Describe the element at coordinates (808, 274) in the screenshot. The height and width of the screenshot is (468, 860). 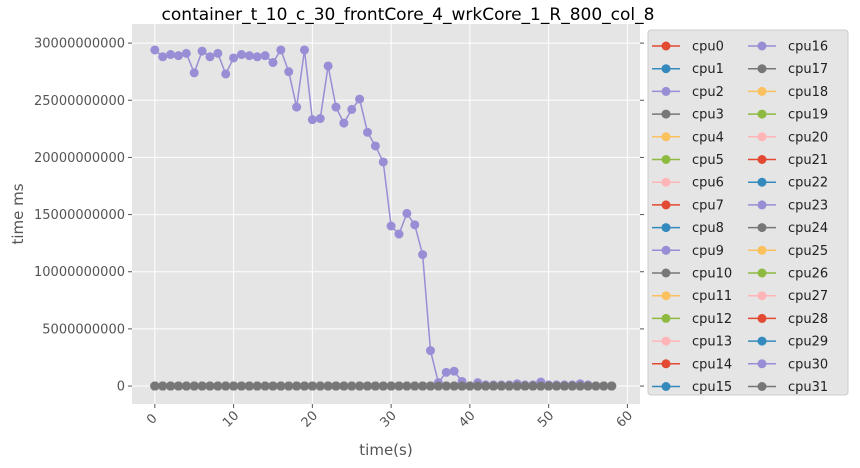
I see `legend-label: cpu26` at that location.